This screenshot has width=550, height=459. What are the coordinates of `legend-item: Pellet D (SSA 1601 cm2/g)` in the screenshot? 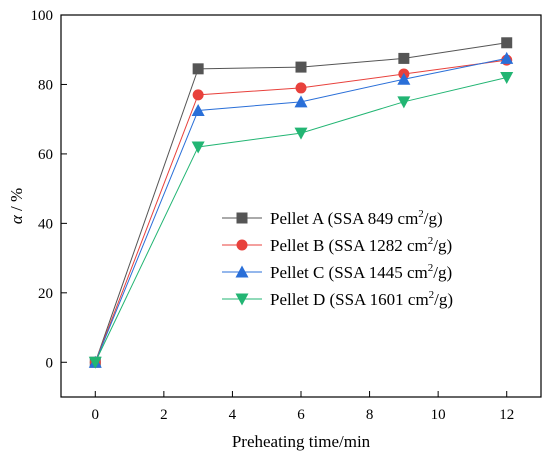 It's located at (337, 299).